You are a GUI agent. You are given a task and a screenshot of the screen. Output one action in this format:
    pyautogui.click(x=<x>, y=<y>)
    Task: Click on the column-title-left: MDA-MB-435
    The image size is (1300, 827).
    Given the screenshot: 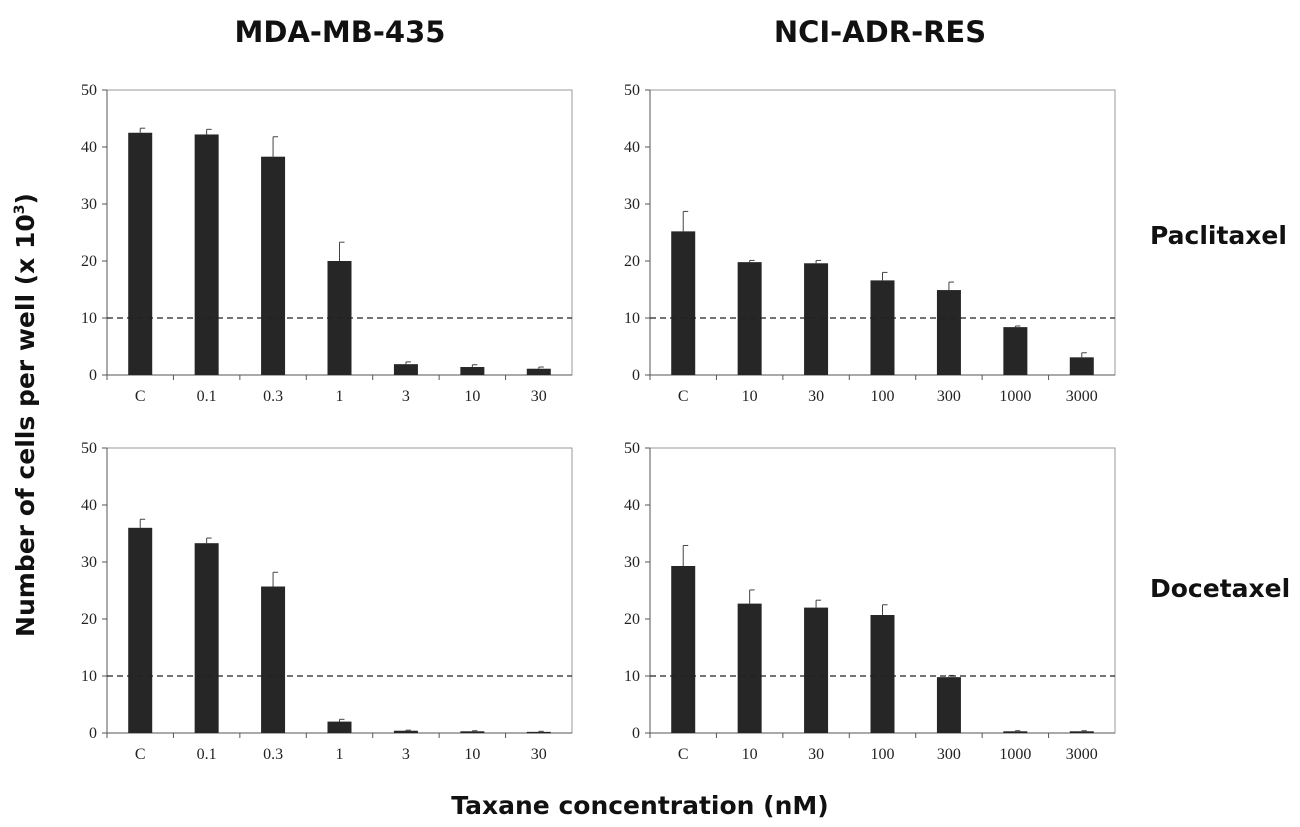 What is the action you would take?
    pyautogui.click(x=340, y=32)
    